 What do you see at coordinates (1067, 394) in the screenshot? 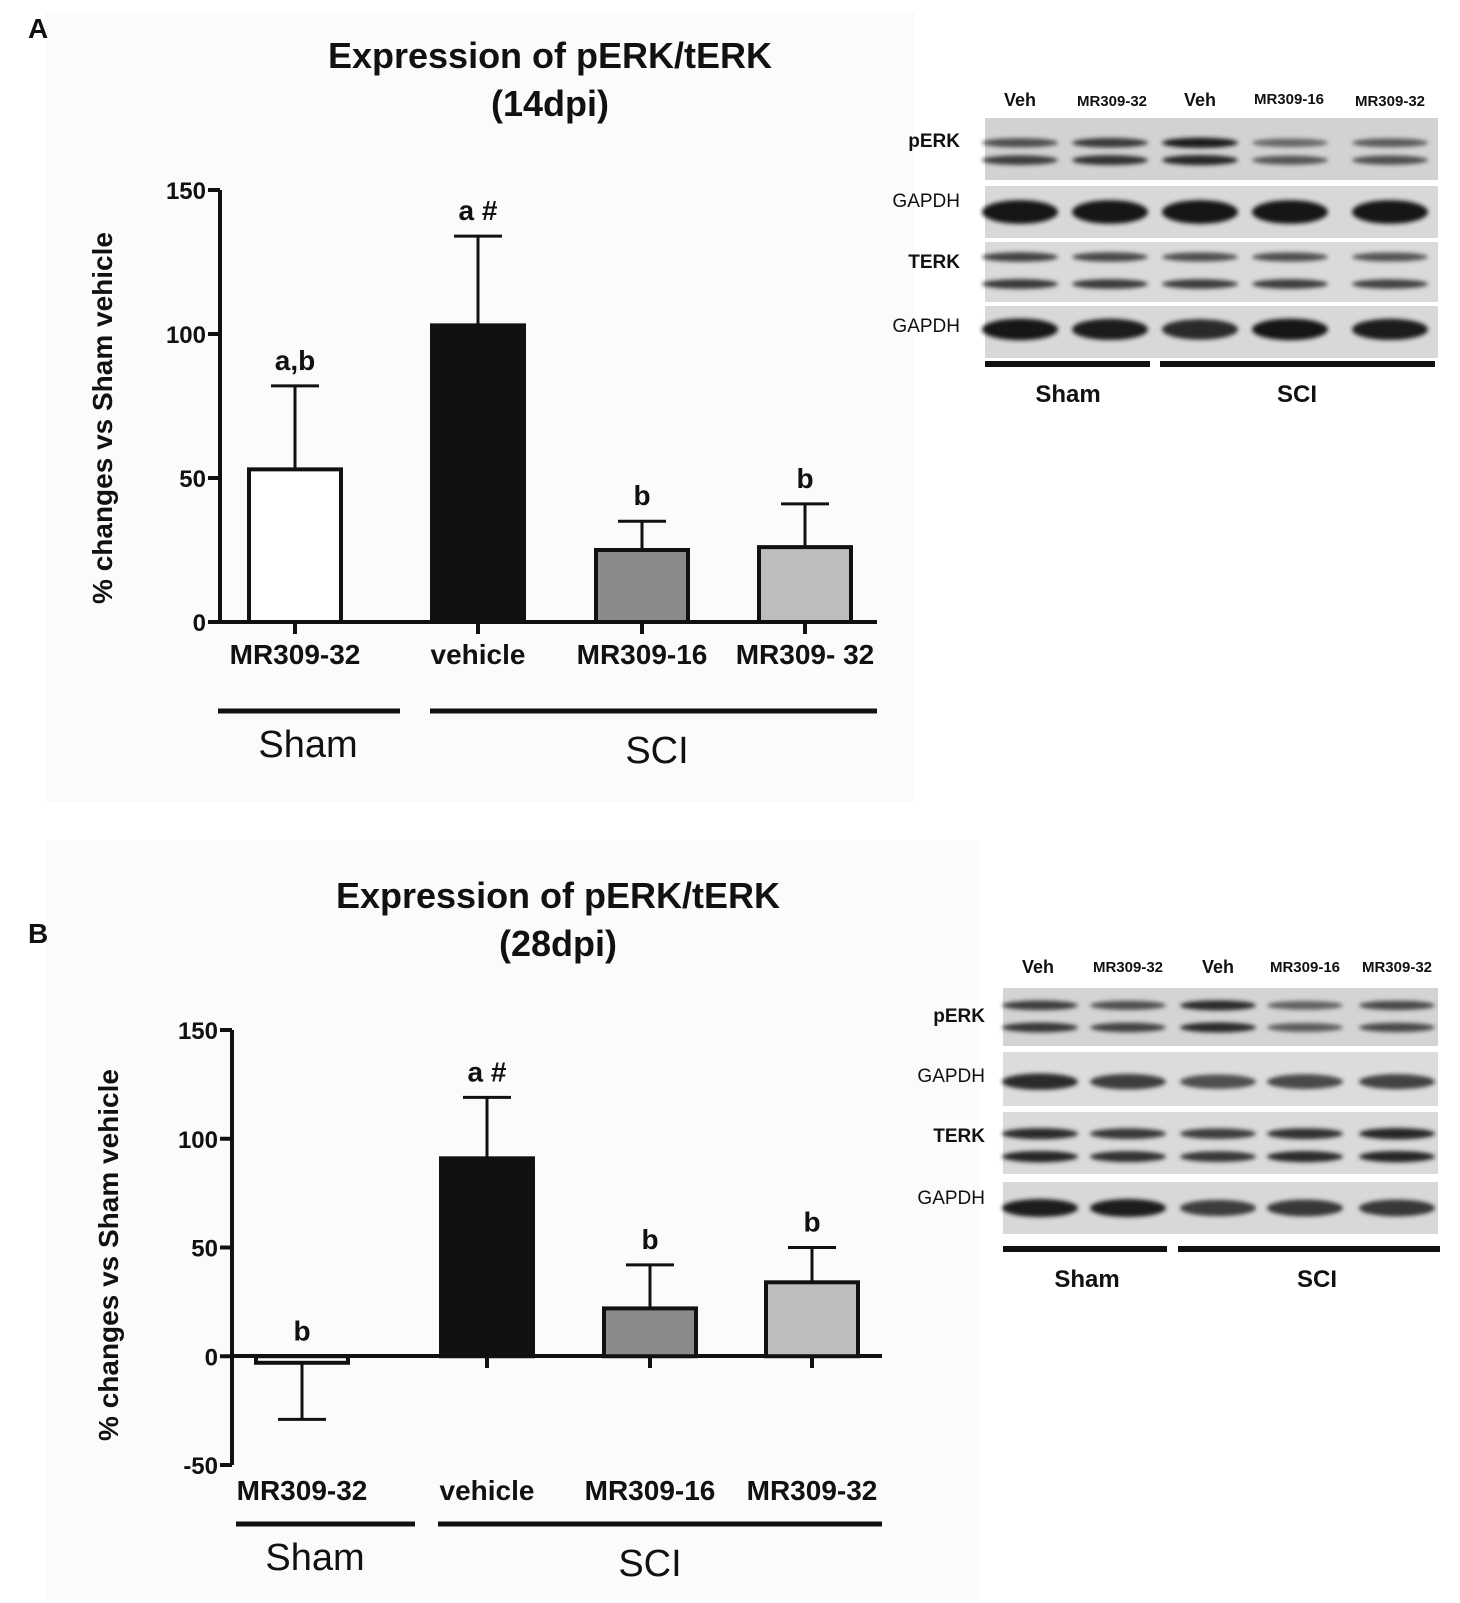
I see `blot-a-sham-label: Sham` at bounding box center [1067, 394].